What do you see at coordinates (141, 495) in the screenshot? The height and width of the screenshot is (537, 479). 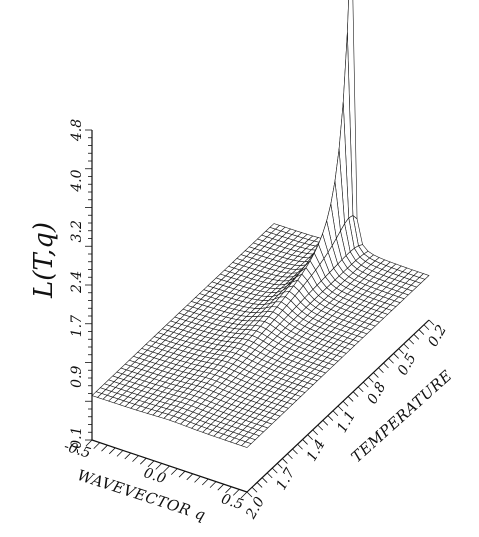 I see `q-axis-title: WAVEVECTOR q` at bounding box center [141, 495].